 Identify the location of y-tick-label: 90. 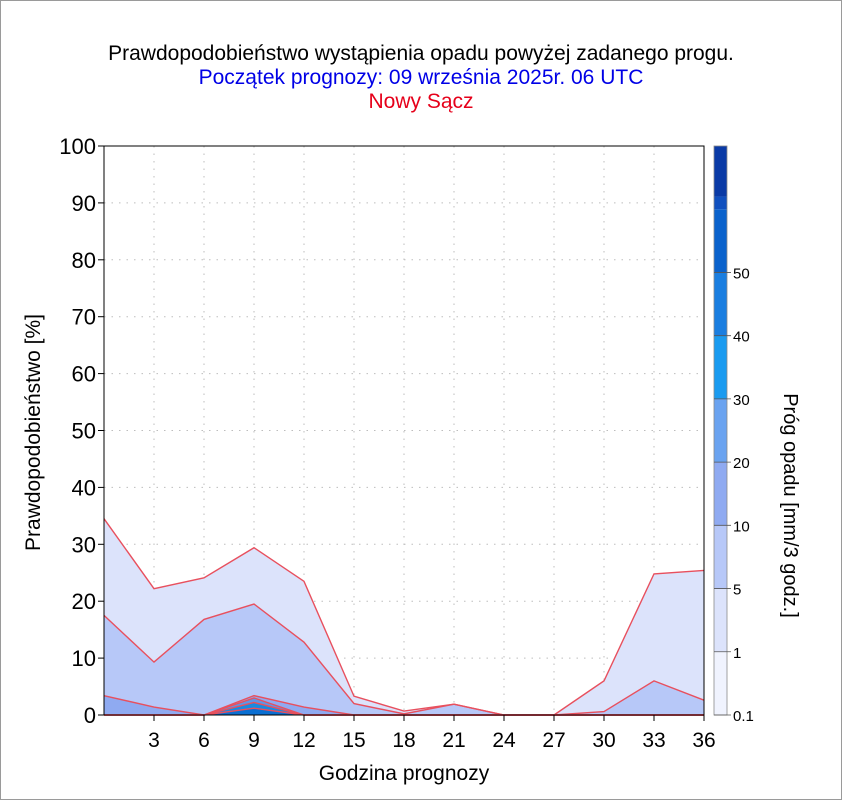
(84, 203).